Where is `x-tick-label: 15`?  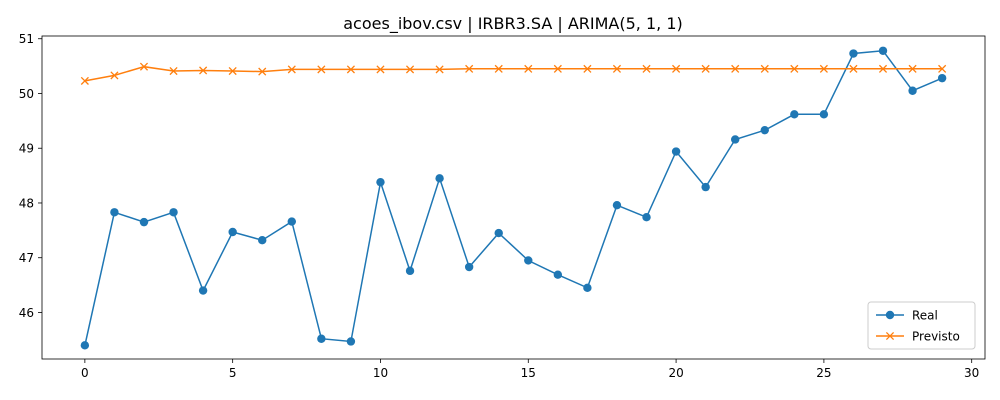 x-tick-label: 15 is located at coordinates (528, 373).